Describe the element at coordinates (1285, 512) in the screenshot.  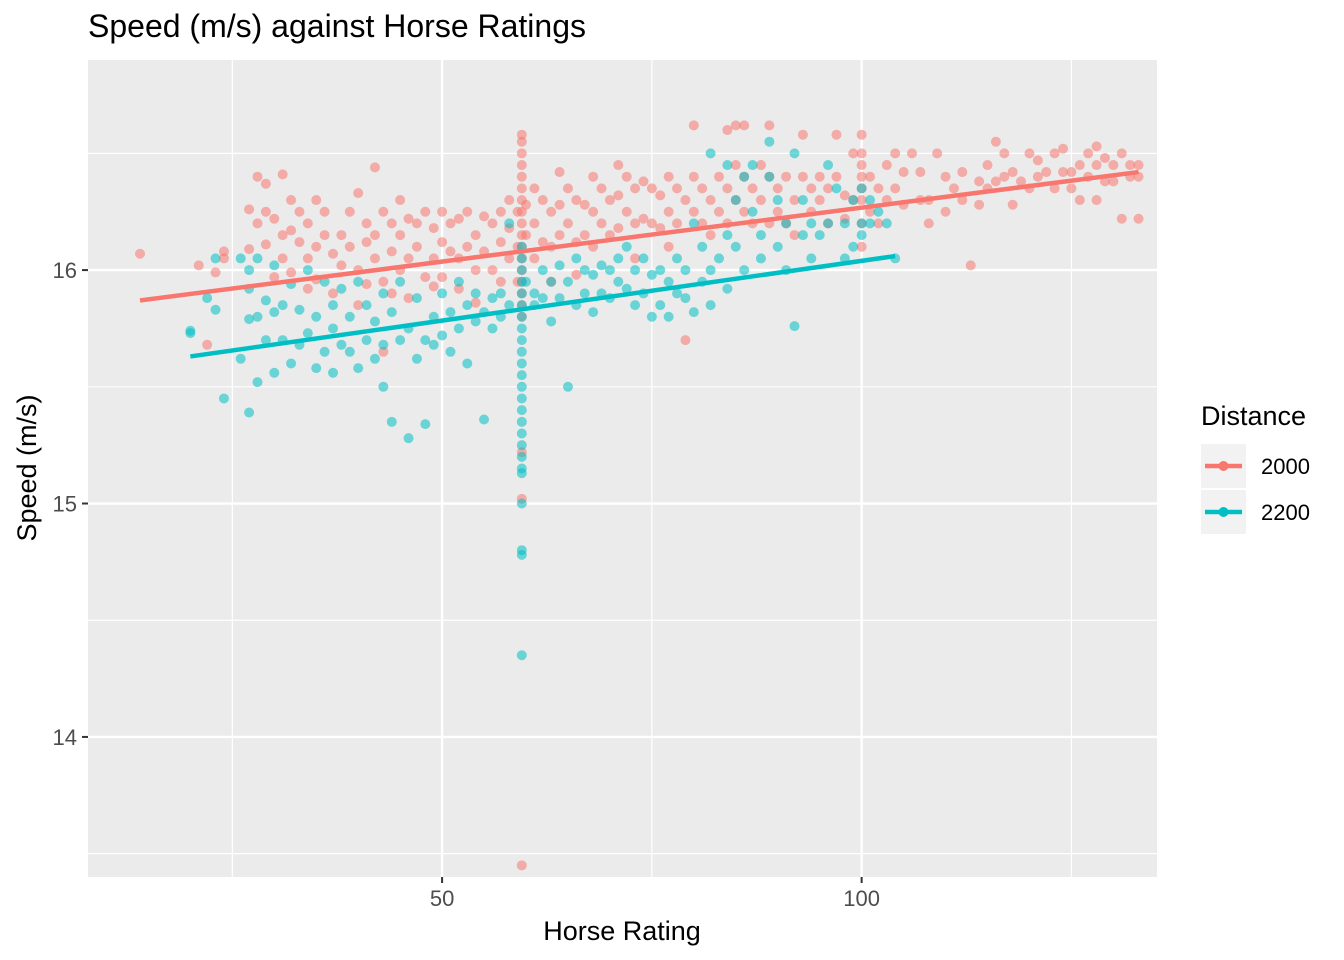
I see `legend-label-2200: 2200` at that location.